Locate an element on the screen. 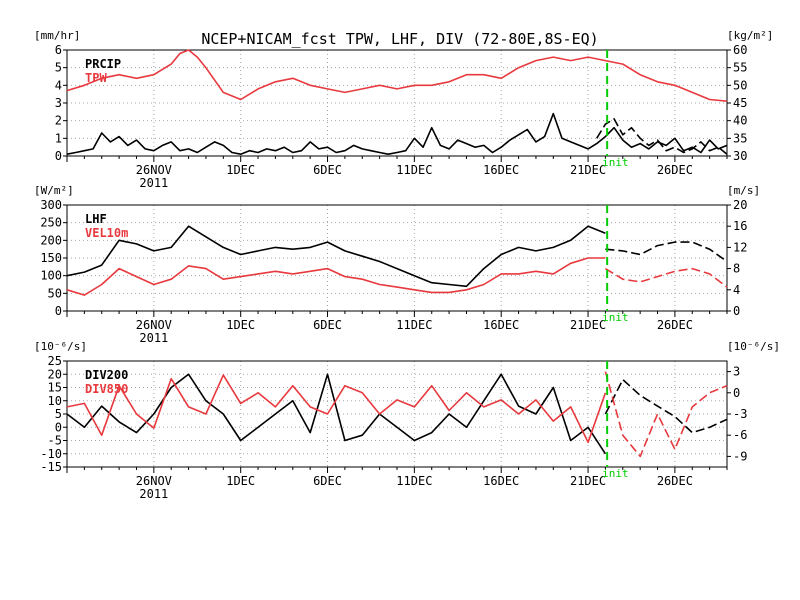 The width and height of the screenshot is (800, 600). y-left-tick-label: 3 is located at coordinates (58, 103).